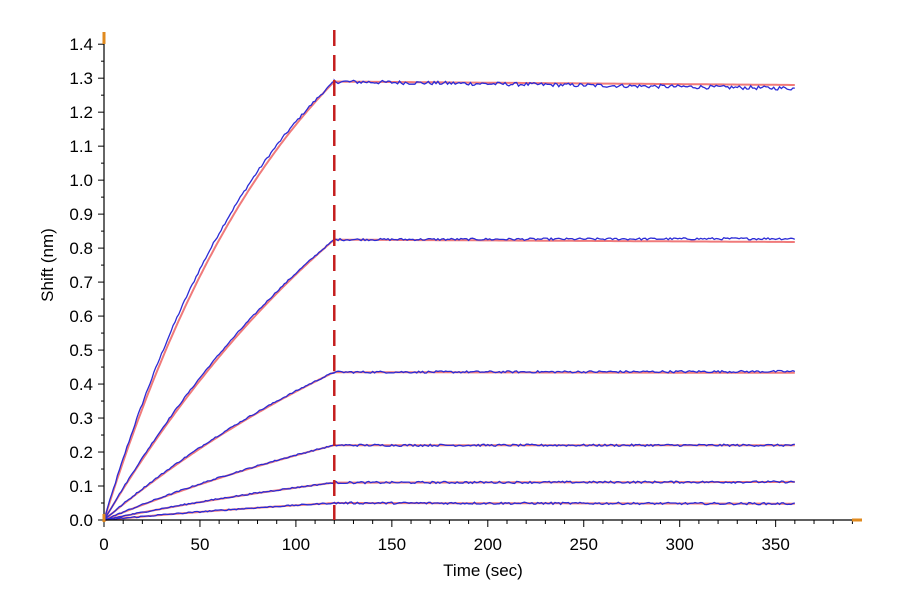 The image size is (900, 600). What do you see at coordinates (81, 146) in the screenshot?
I see `y-tick-label: 1.1` at bounding box center [81, 146].